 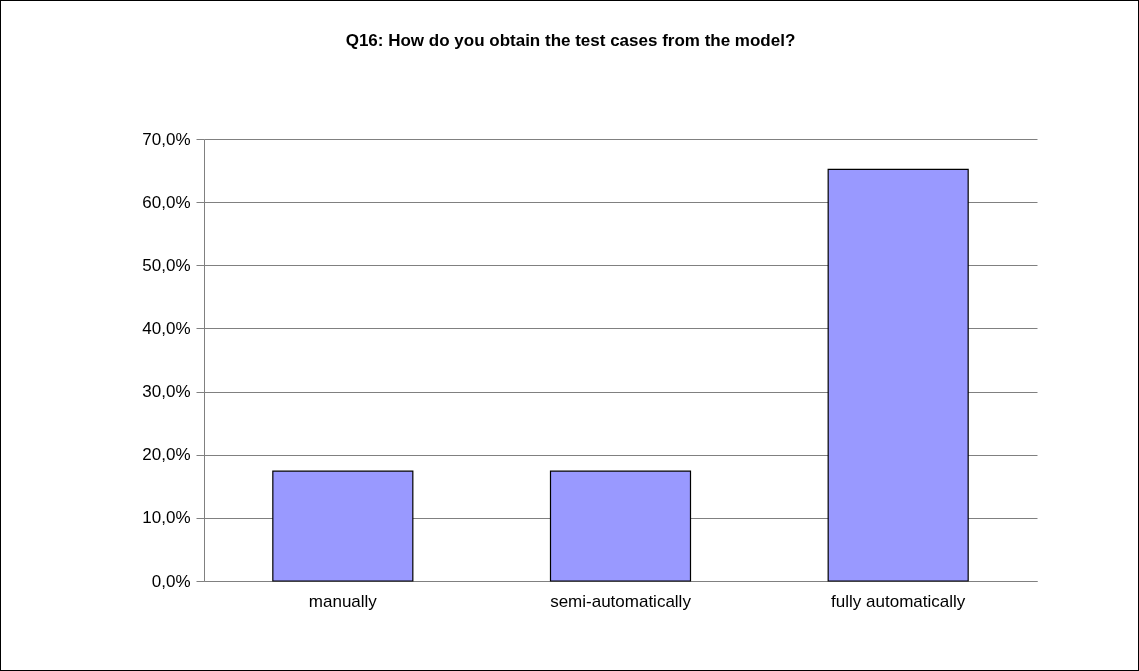 I want to click on y-tick-label: 10,0%, so click(x=166, y=518).